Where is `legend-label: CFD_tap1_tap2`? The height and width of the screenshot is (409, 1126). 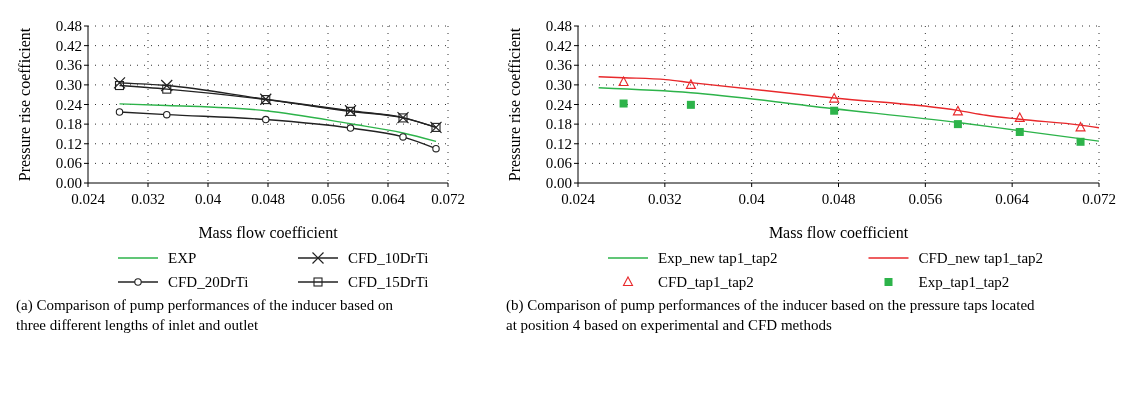 legend-label: CFD_tap1_tap2 is located at coordinates (706, 282).